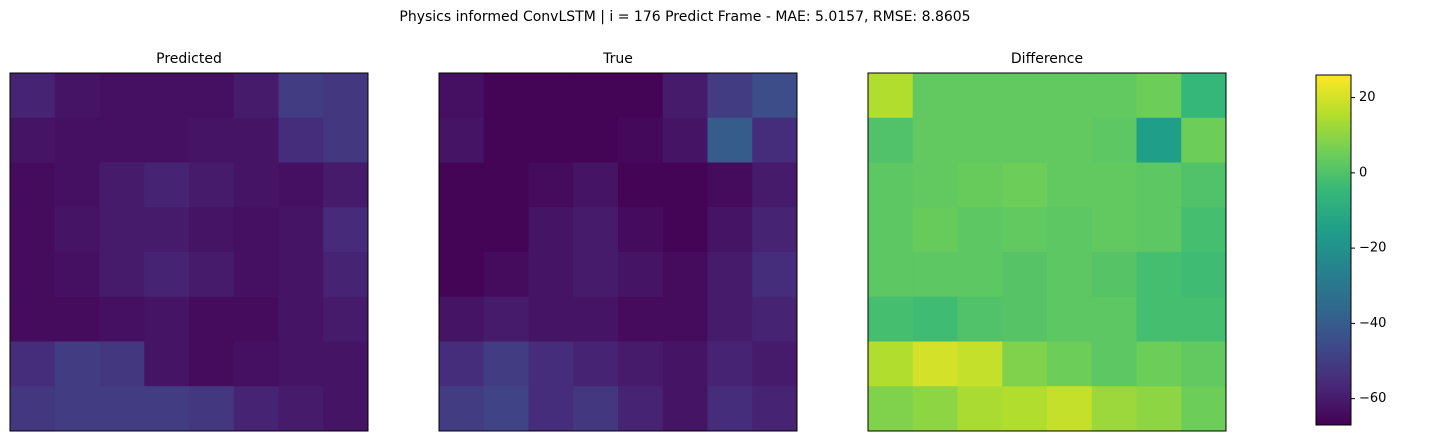 This screenshot has width=1454, height=441. What do you see at coordinates (617, 59) in the screenshot?
I see `panel-title: True` at bounding box center [617, 59].